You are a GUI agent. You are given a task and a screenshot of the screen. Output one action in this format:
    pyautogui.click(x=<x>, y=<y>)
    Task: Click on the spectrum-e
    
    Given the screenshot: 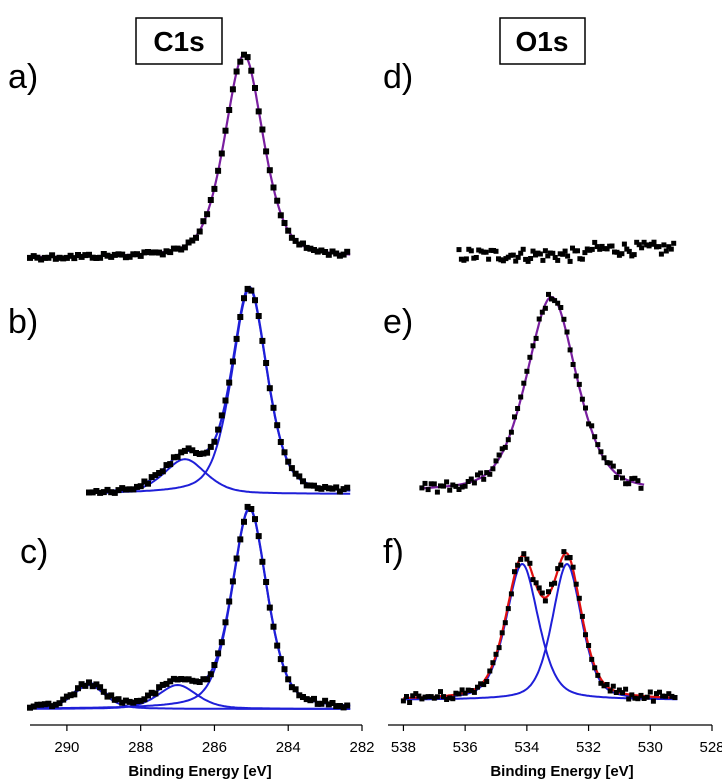 What is the action you would take?
    pyautogui.click(x=532, y=393)
    